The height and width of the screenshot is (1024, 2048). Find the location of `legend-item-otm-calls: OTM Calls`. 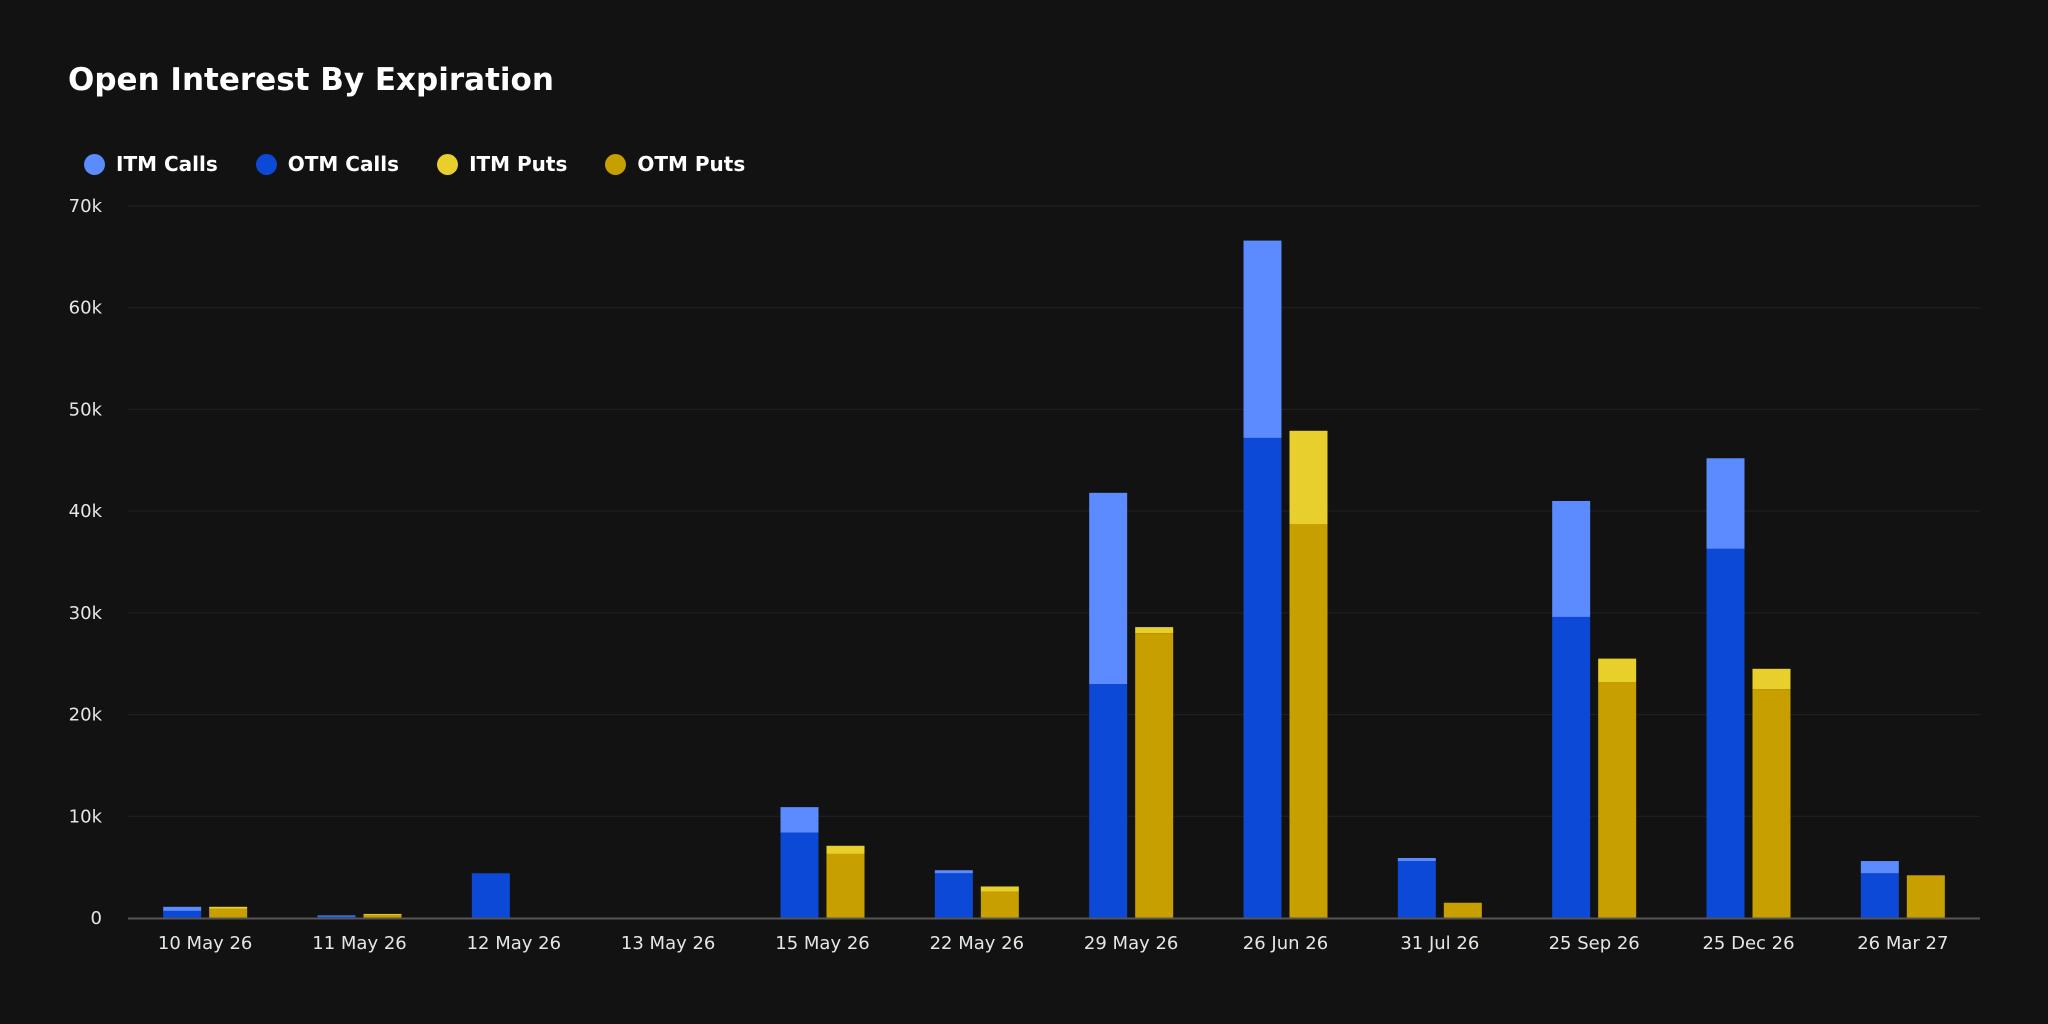

legend-item-otm-calls: OTM Calls is located at coordinates (327, 164).